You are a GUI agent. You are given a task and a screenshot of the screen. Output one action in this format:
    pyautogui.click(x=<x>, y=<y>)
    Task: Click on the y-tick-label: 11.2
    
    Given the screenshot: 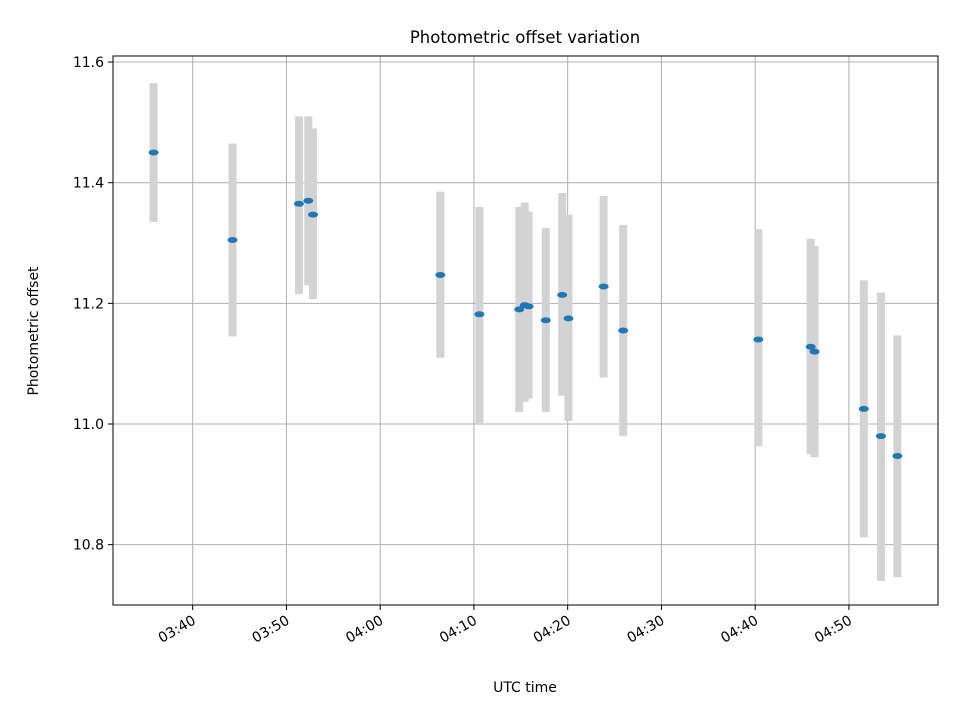 What is the action you would take?
    pyautogui.click(x=88, y=304)
    